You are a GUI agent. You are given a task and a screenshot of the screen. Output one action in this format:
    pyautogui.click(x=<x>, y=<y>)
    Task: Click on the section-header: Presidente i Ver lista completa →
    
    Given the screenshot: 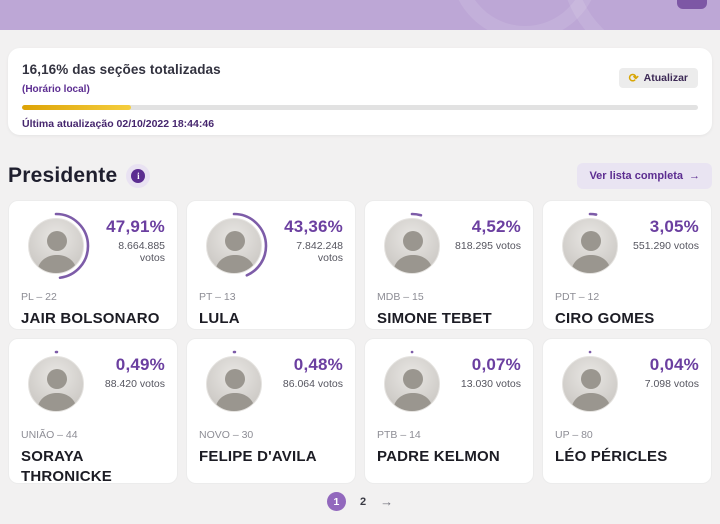 What is the action you would take?
    pyautogui.click(x=360, y=176)
    